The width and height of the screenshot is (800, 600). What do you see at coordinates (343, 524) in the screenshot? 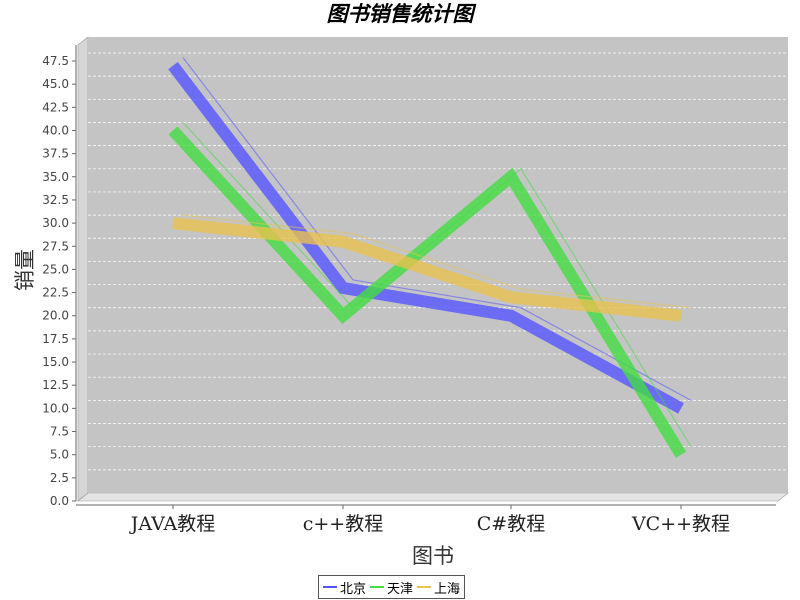
I see `x-tick-label: c++教程` at bounding box center [343, 524].